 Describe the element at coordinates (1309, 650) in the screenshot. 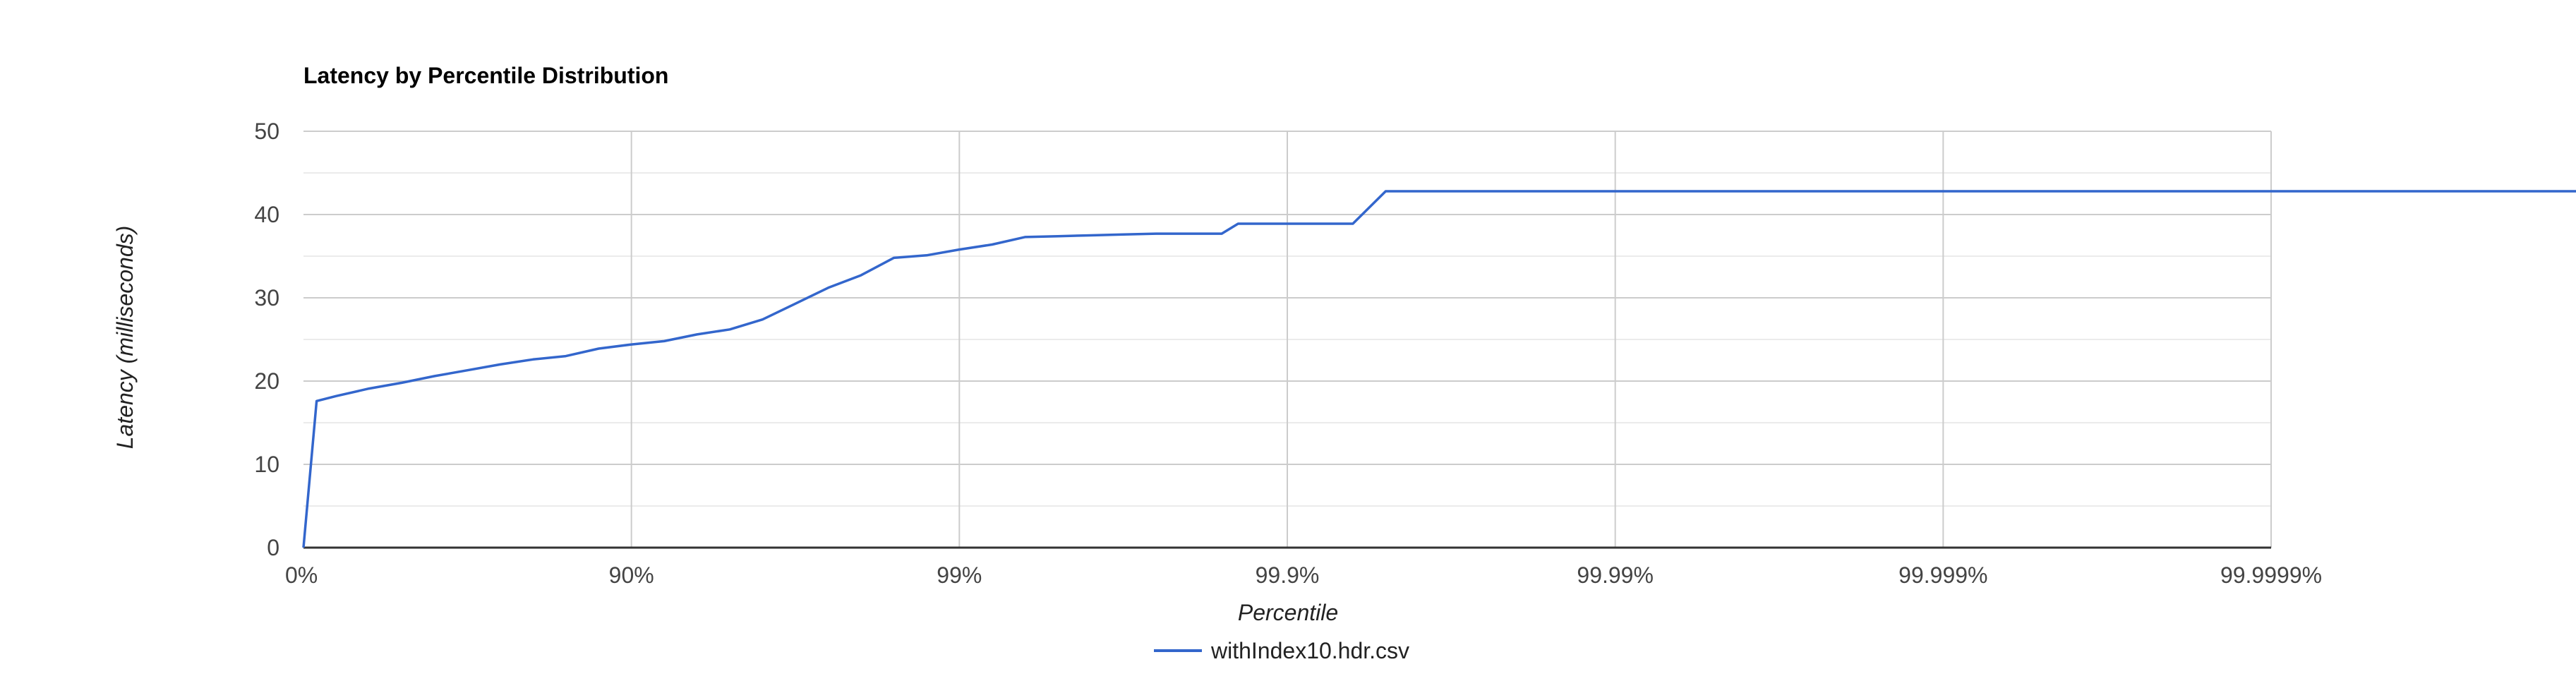

I see `legend-label: withIndex10.hdr.csv` at that location.